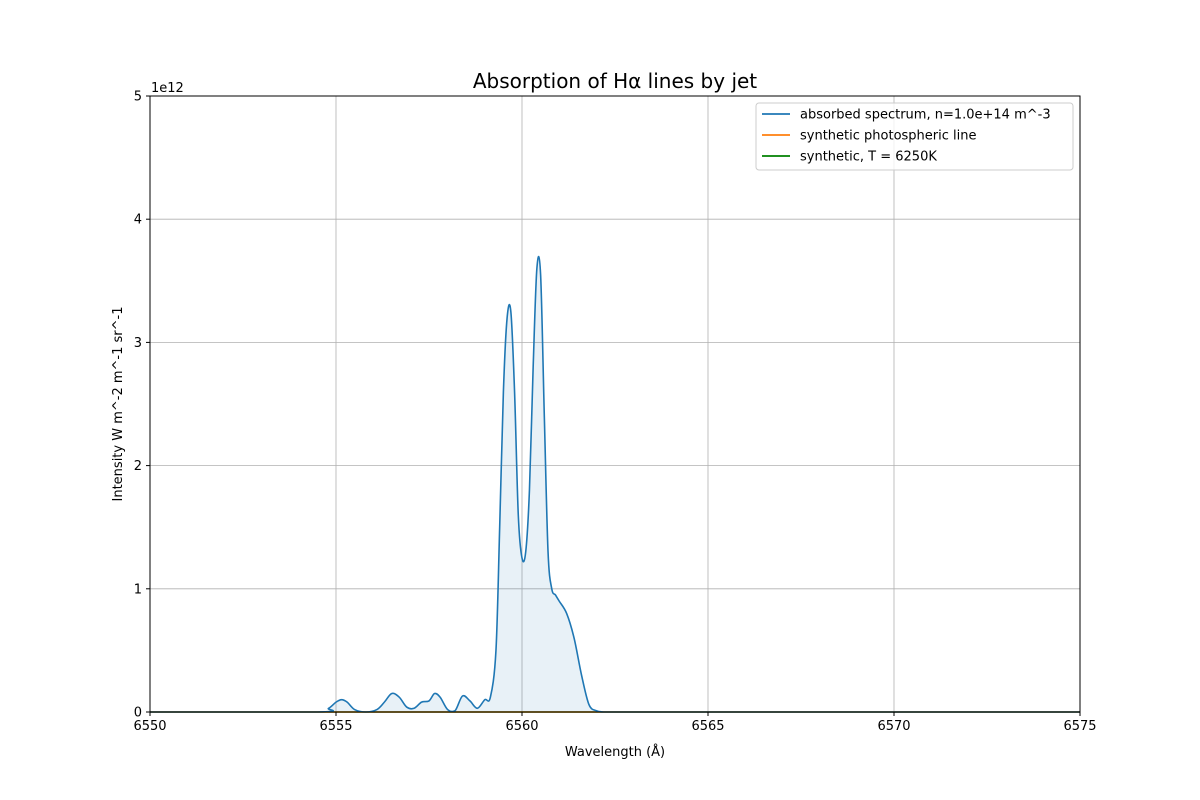 The height and width of the screenshot is (800, 1200). Describe the element at coordinates (138, 589) in the screenshot. I see `y-tick-label: 1` at that location.